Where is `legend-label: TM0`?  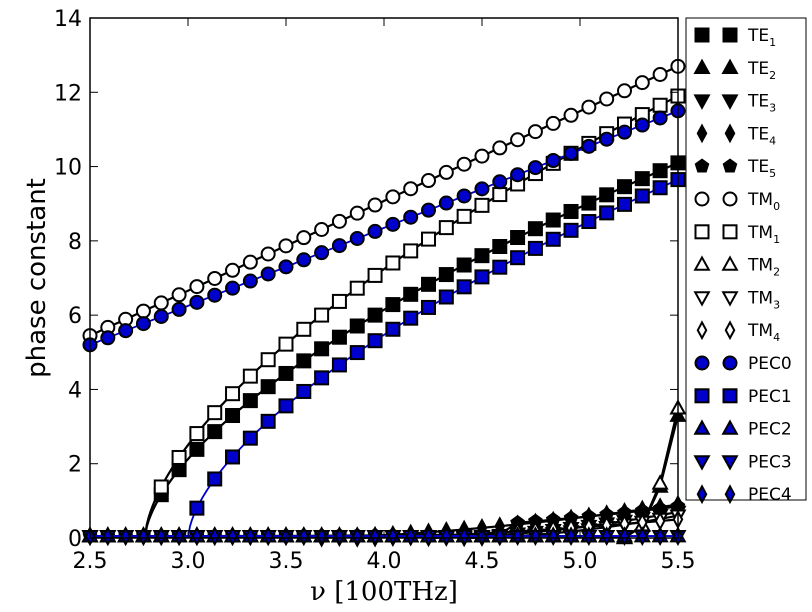 legend-label: TM0 is located at coordinates (763, 201).